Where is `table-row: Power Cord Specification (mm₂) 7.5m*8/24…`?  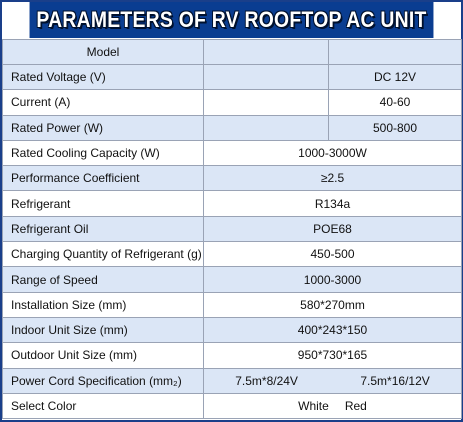
table-row: Power Cord Specification (mm₂) 7.5m*8/24… is located at coordinates (232, 380).